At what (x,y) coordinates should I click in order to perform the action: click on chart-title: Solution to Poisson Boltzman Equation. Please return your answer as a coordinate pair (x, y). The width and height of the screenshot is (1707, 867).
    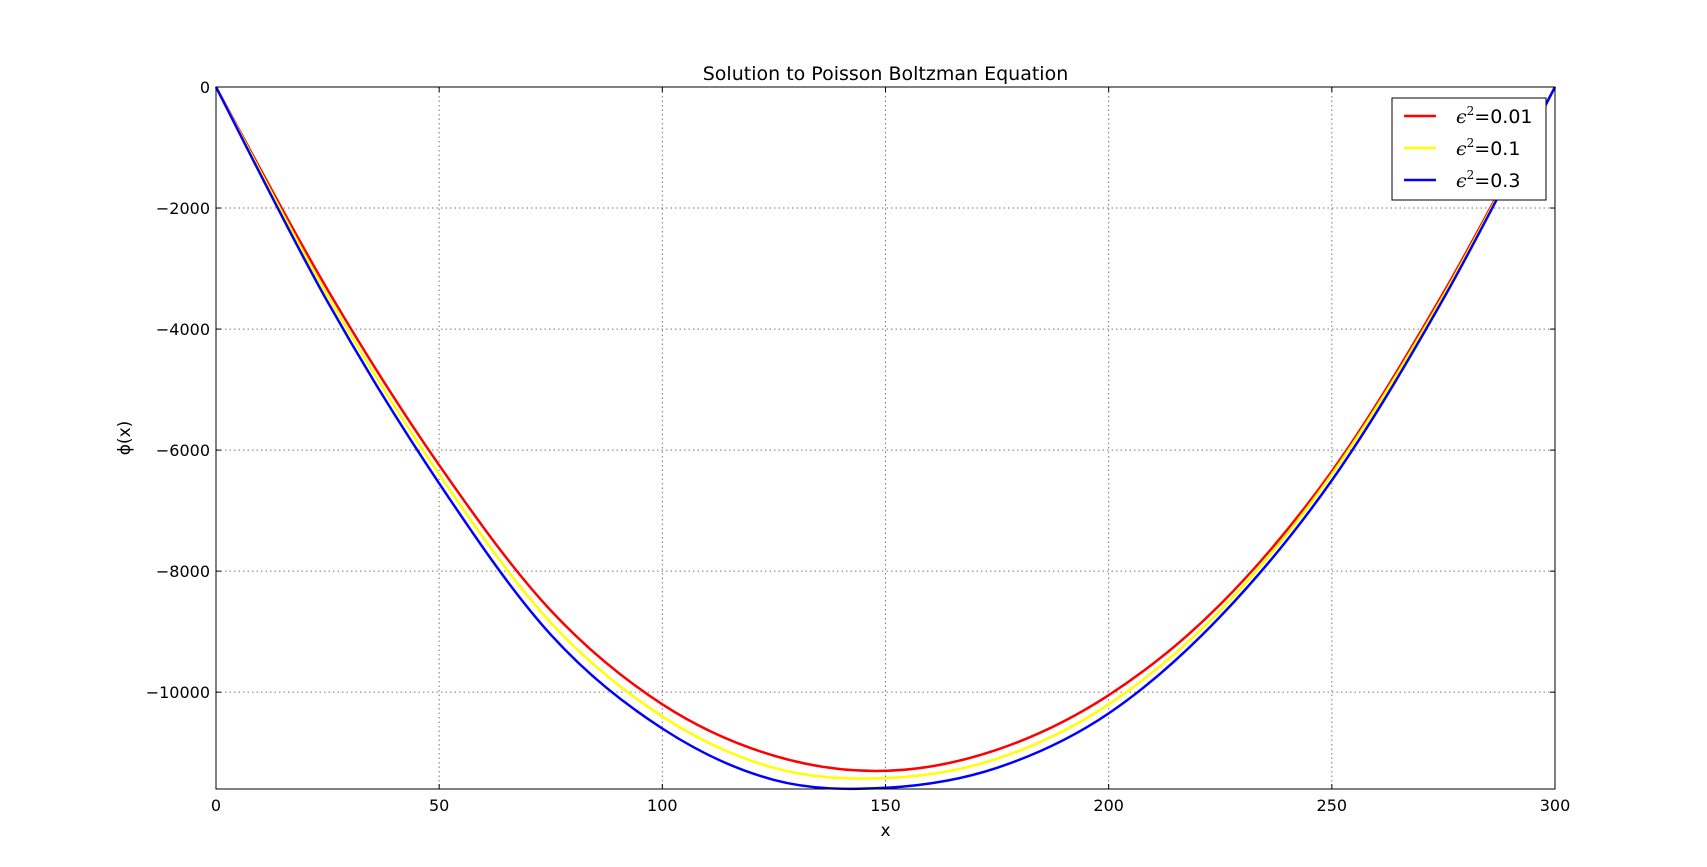
    Looking at the image, I should click on (885, 74).